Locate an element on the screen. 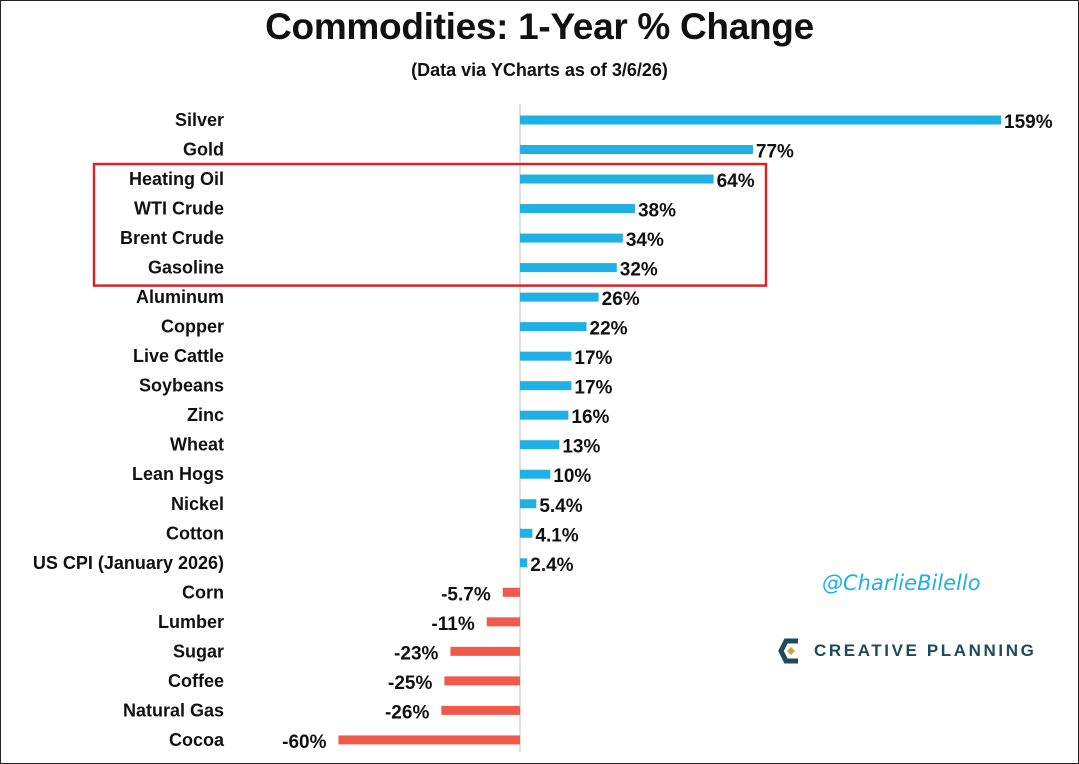 The image size is (1079, 764). value-label: 22% is located at coordinates (609, 329).